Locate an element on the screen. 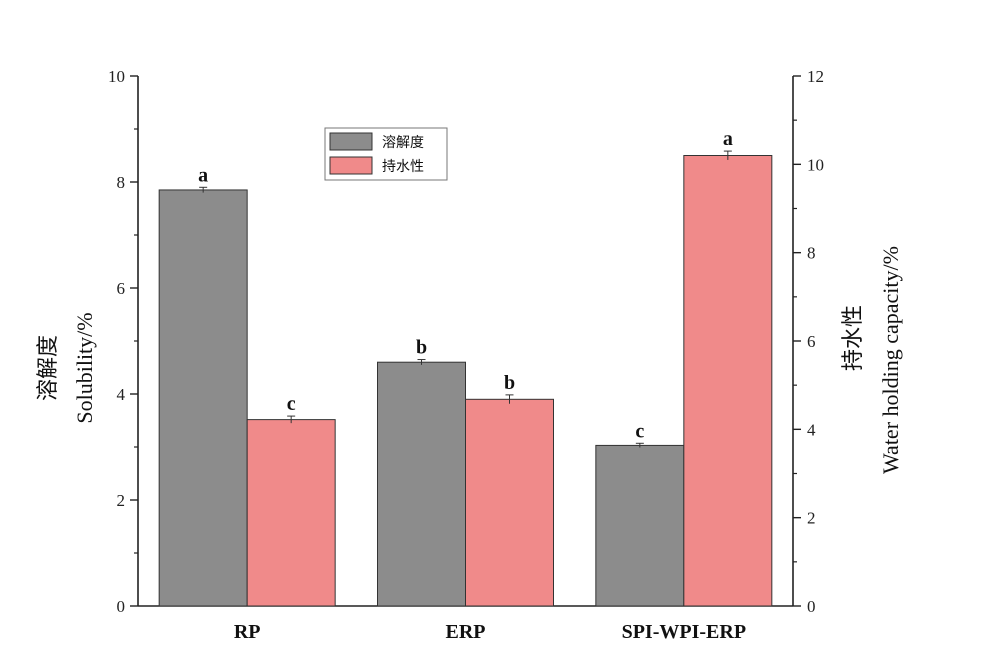 This screenshot has height=665, width=982. left-tick-label: 10 is located at coordinates (116, 76).